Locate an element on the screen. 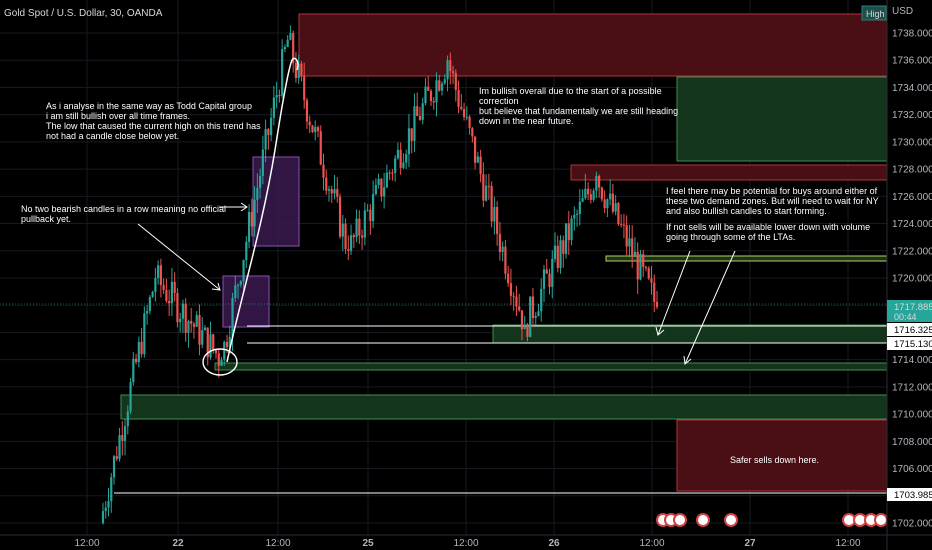  purple-box-upper is located at coordinates (276, 201).